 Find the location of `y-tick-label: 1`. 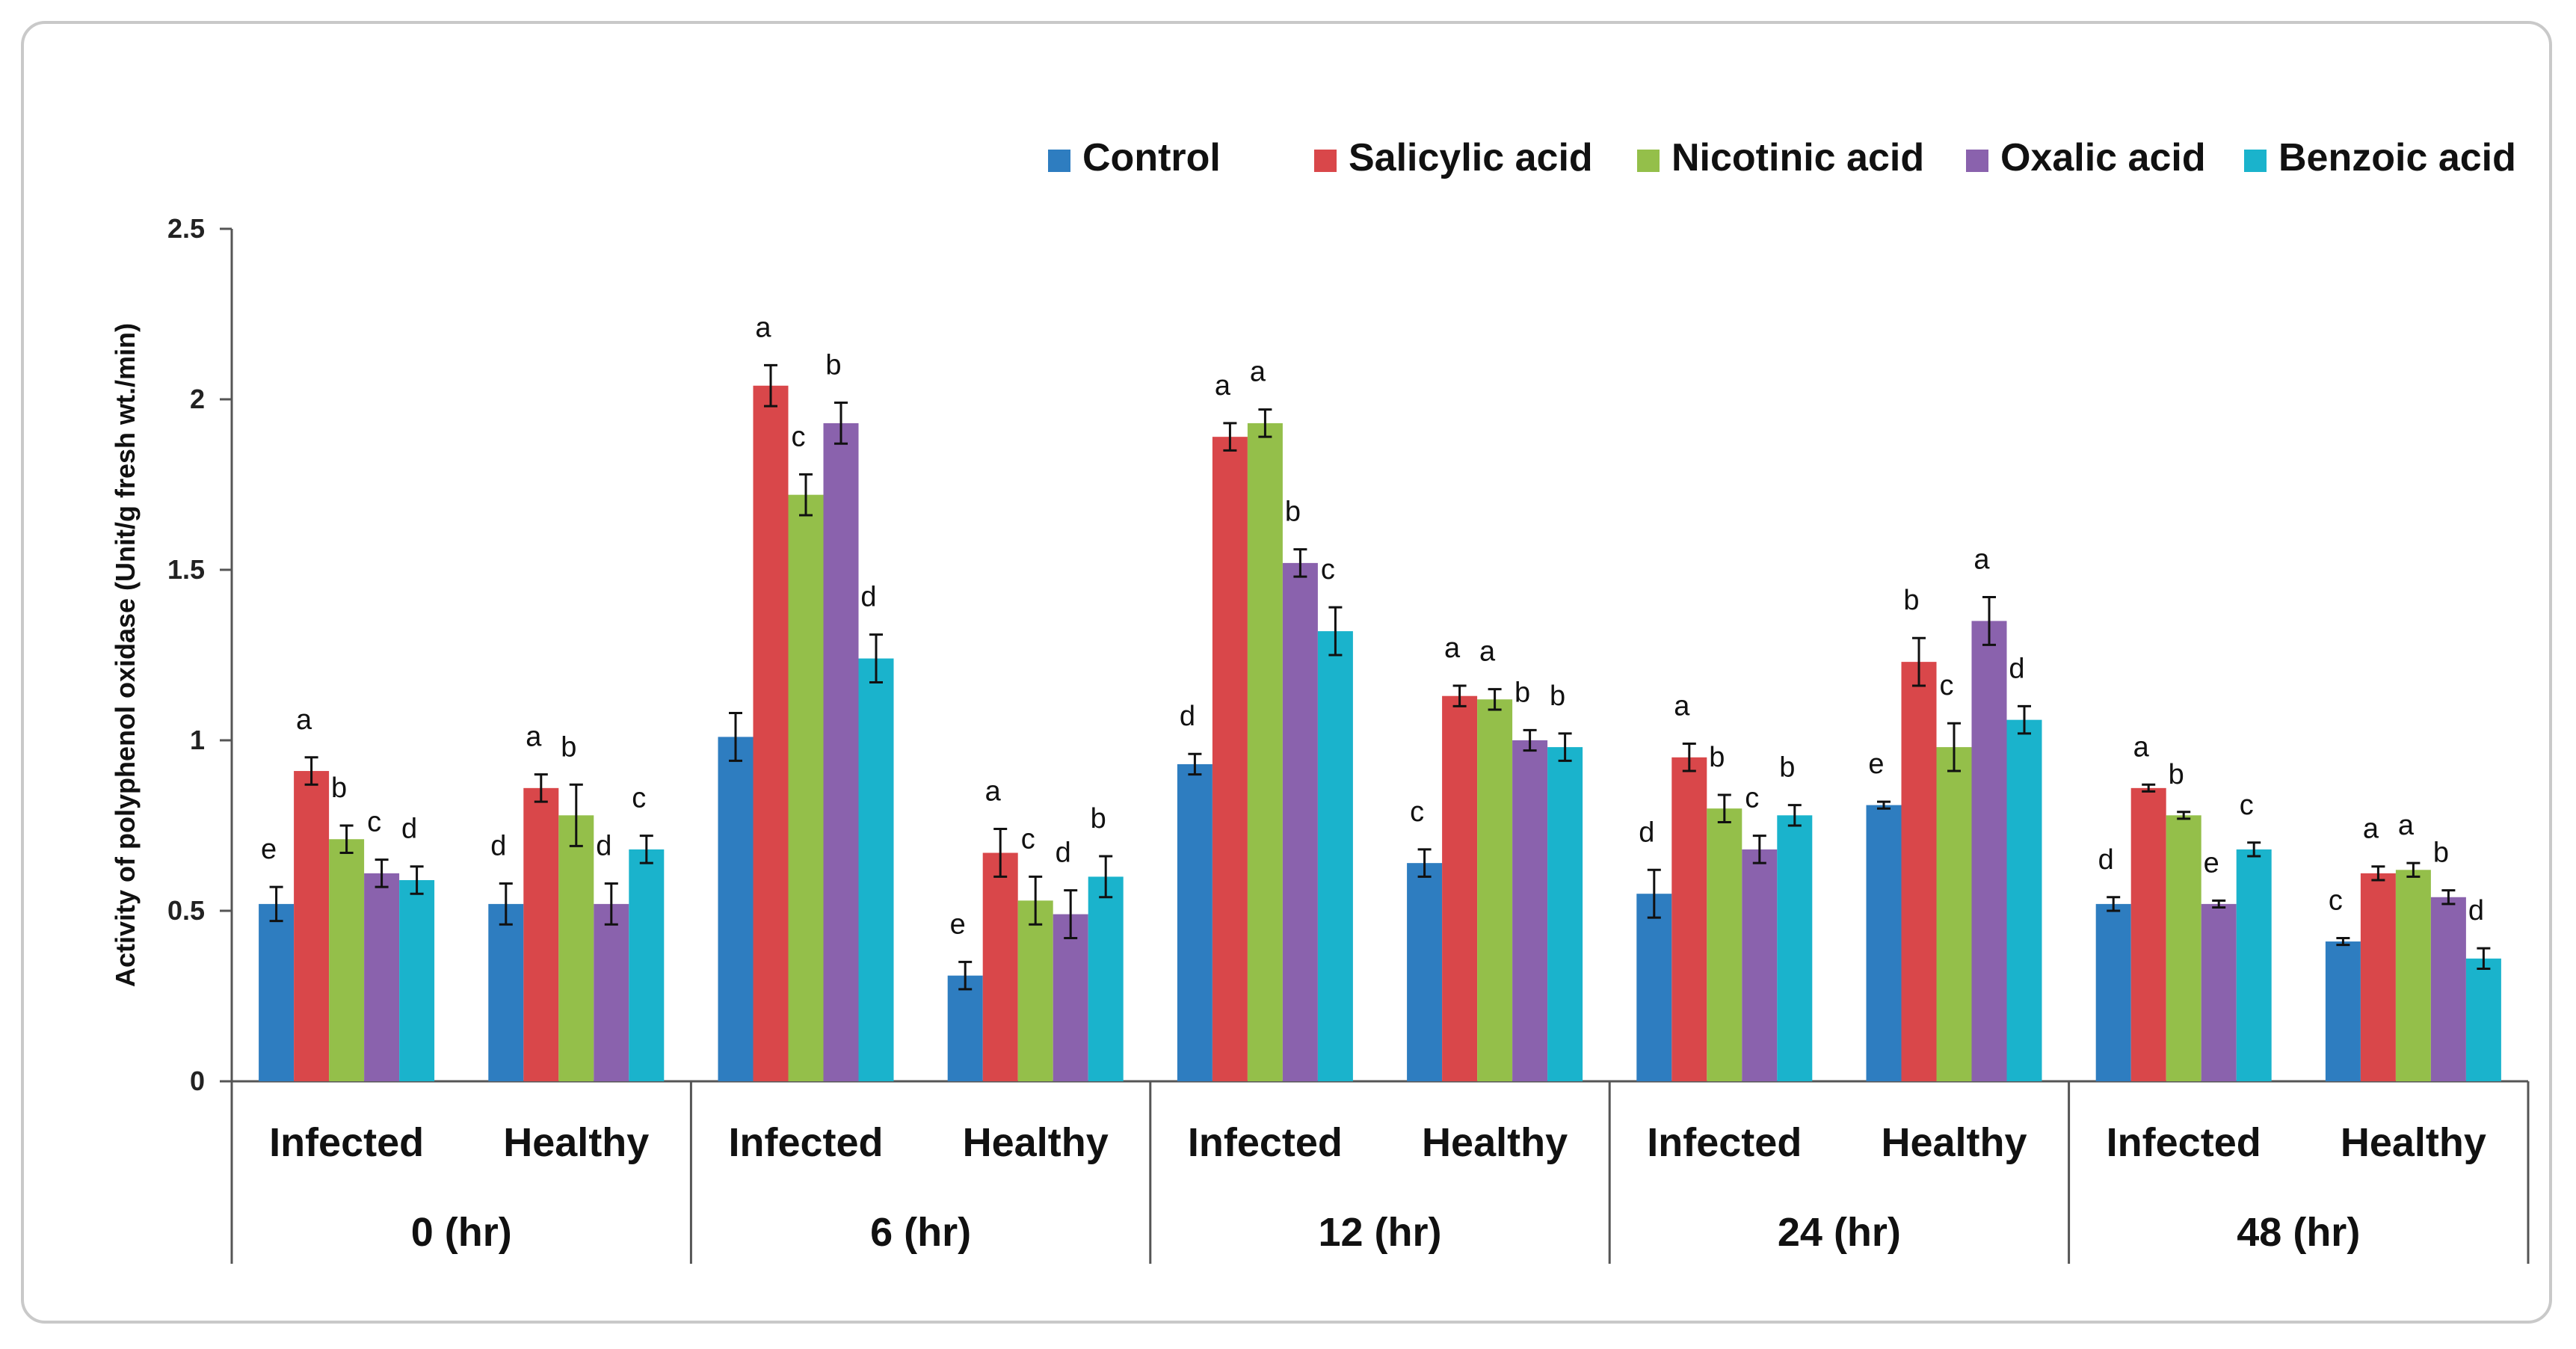

y-tick-label: 1 is located at coordinates (197, 740).